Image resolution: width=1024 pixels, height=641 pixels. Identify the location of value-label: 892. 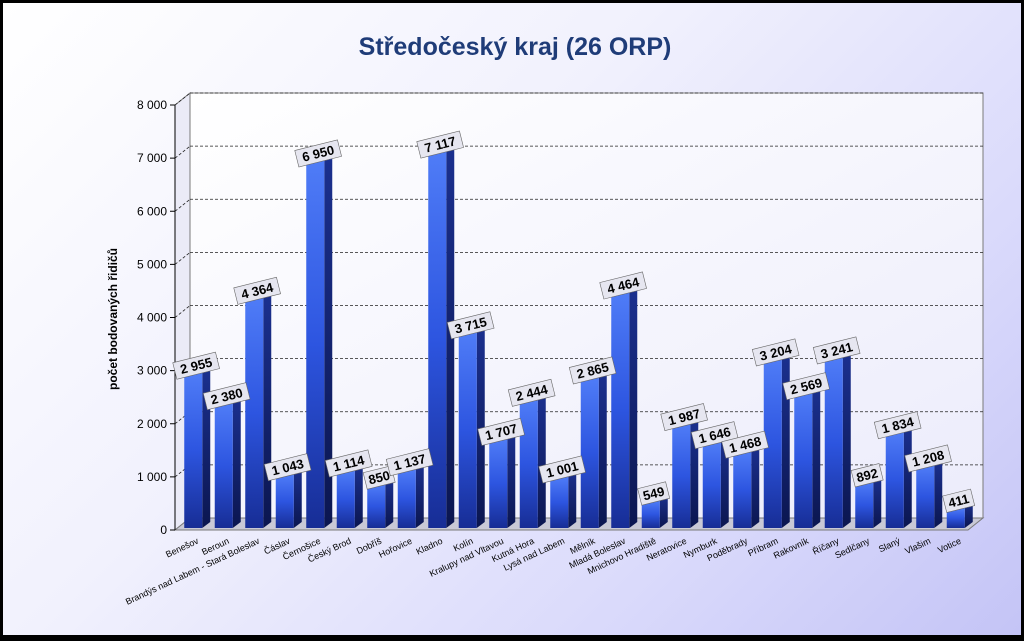
(867, 475).